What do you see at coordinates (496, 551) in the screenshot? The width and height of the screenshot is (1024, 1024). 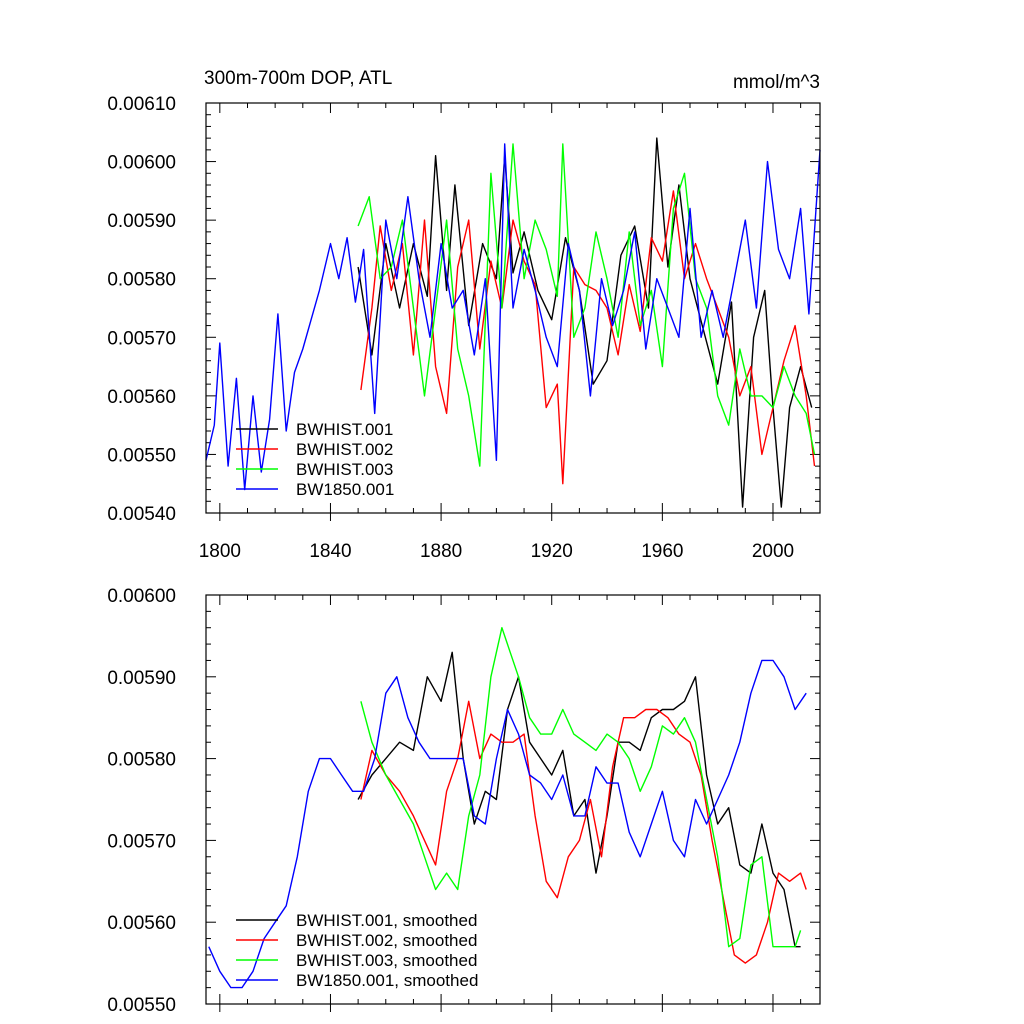 I see `top-chart-x-tick-labels: 1800 1840 1880 1920 1960 2000` at bounding box center [496, 551].